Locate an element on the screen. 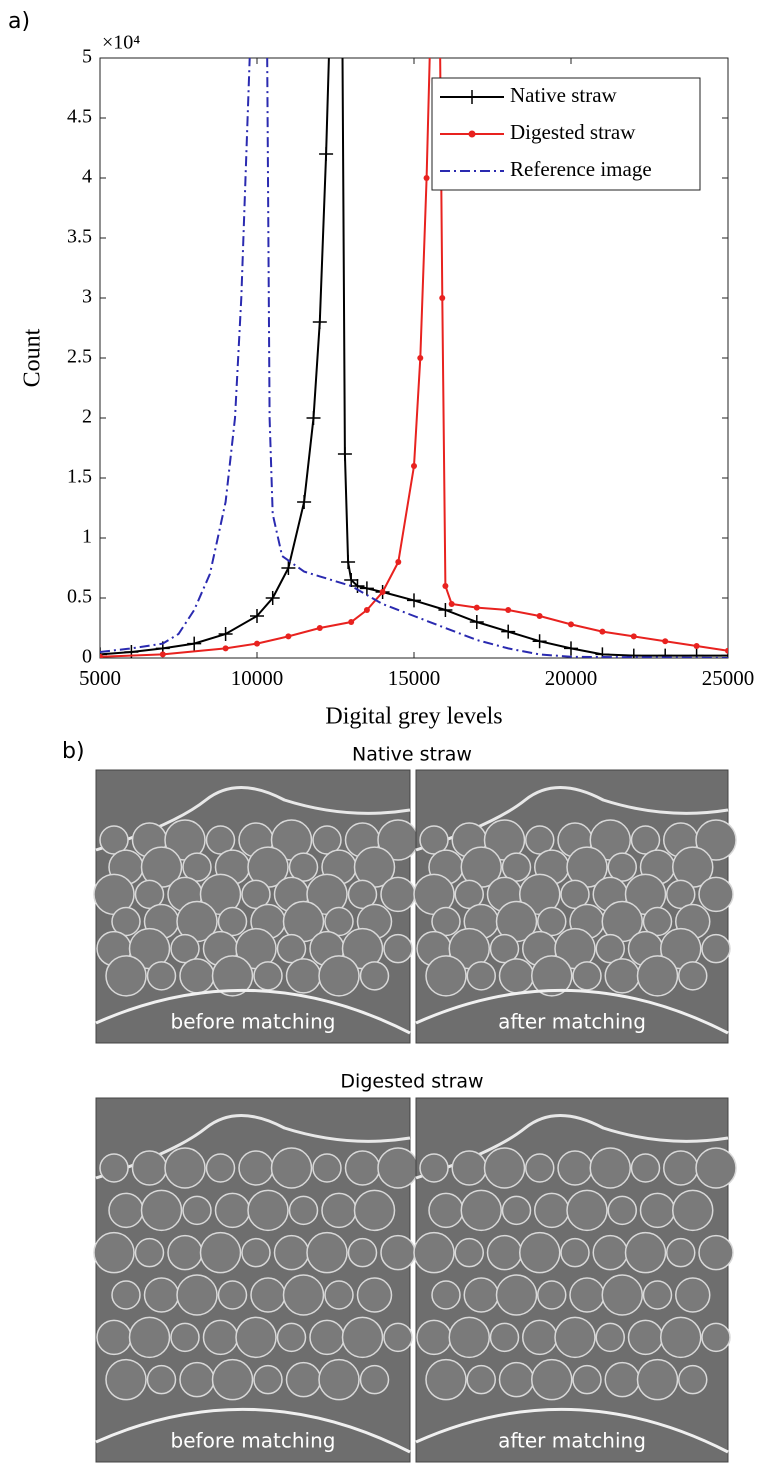 Image resolution: width=758 pixels, height=1470 pixels. legend-label: Reference image is located at coordinates (581, 169).